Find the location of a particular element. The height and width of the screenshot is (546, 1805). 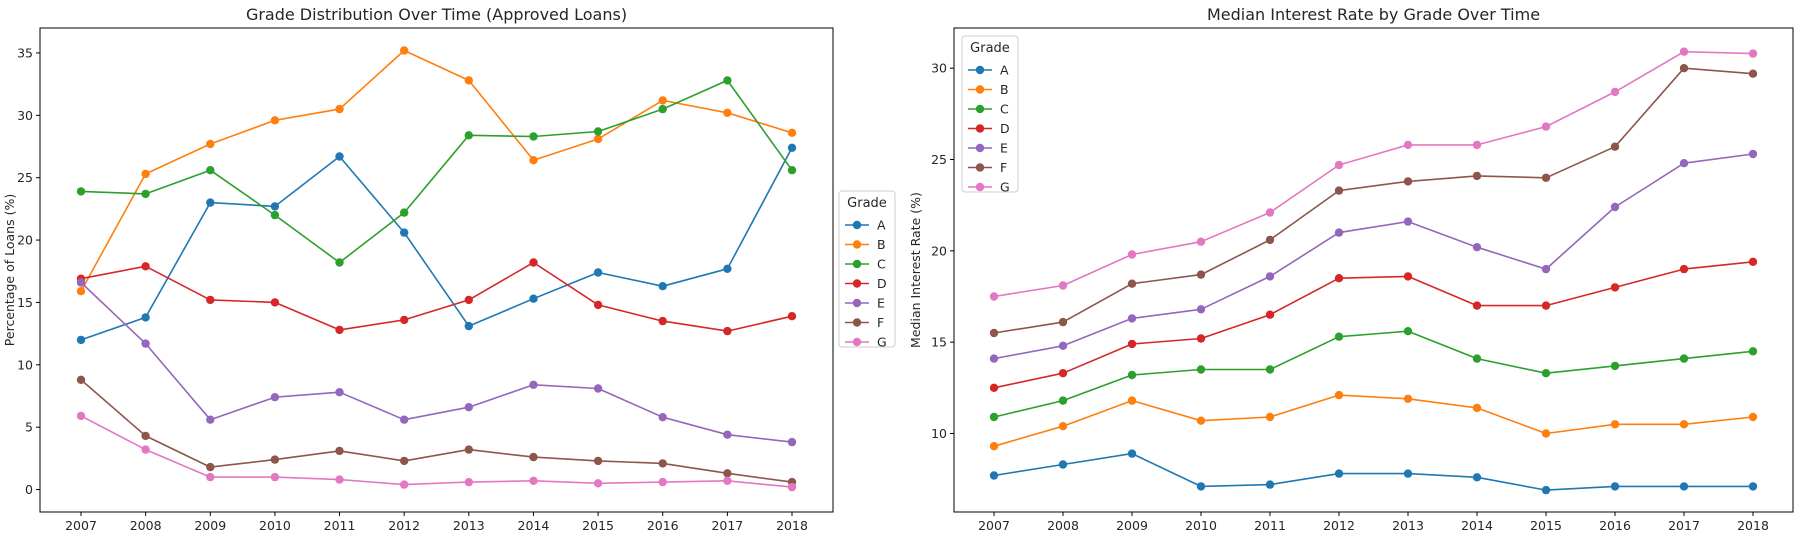

x-tick-label: 2017 is located at coordinates (727, 525).